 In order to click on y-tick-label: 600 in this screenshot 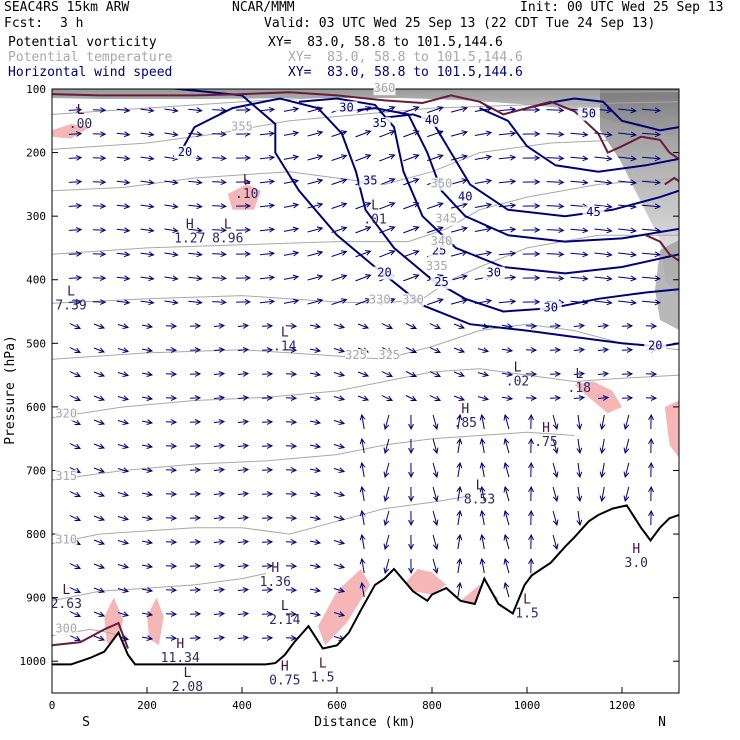, I will do `click(36, 407)`.